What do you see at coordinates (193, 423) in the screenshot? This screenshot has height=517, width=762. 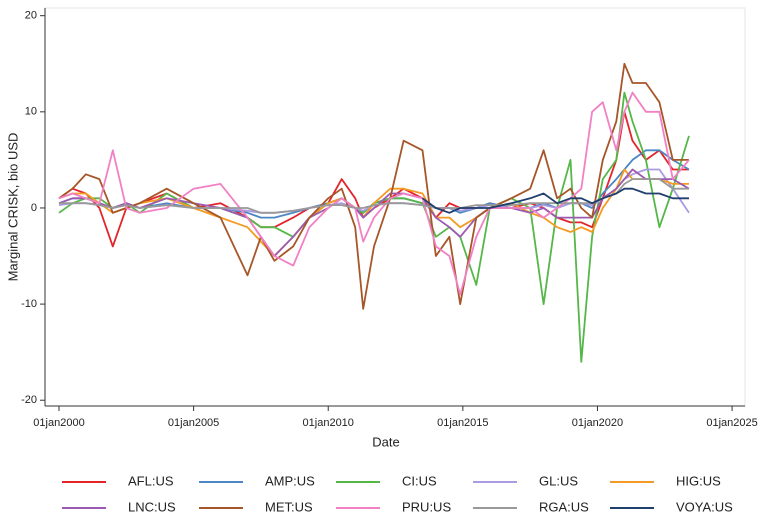 I see `x-tick-label: 01jan2005` at bounding box center [193, 423].